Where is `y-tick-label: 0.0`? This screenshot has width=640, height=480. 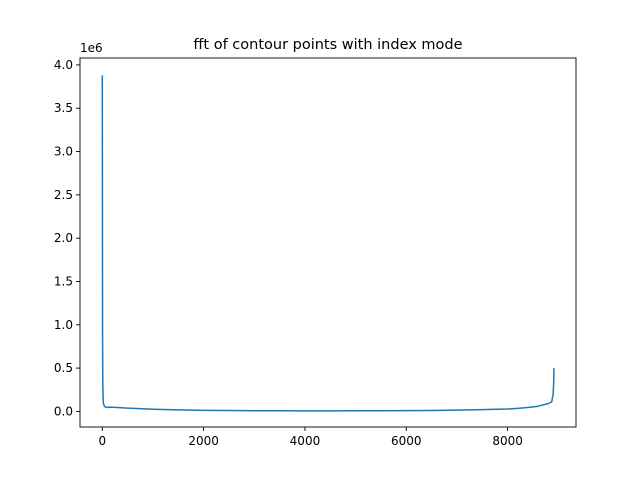
y-tick-label: 0.0 is located at coordinates (63, 411).